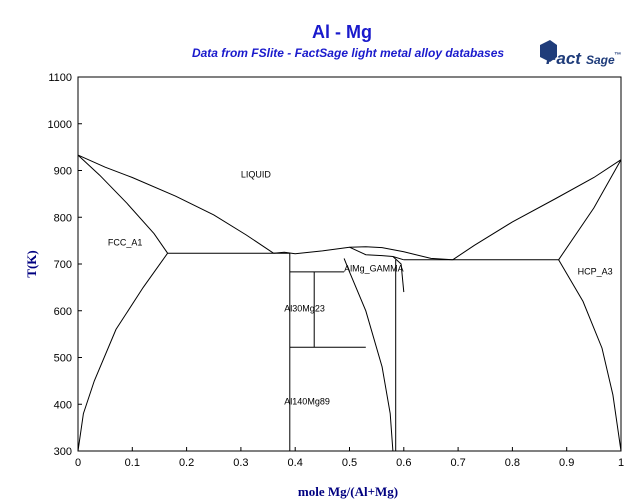  Describe the element at coordinates (63, 172) in the screenshot. I see `y-tick-label-6: 900` at that location.